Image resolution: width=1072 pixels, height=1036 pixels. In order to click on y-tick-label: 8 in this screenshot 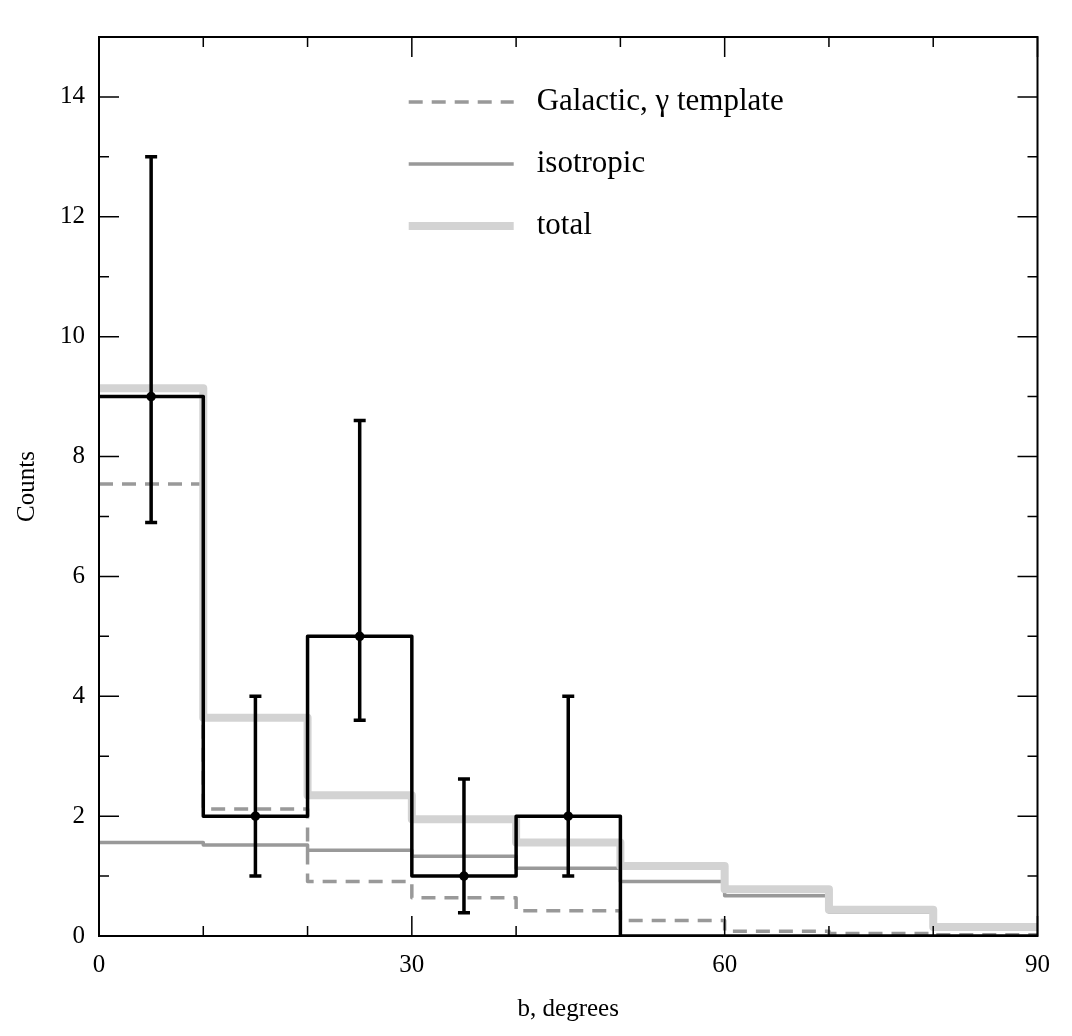, I will do `click(78, 455)`.